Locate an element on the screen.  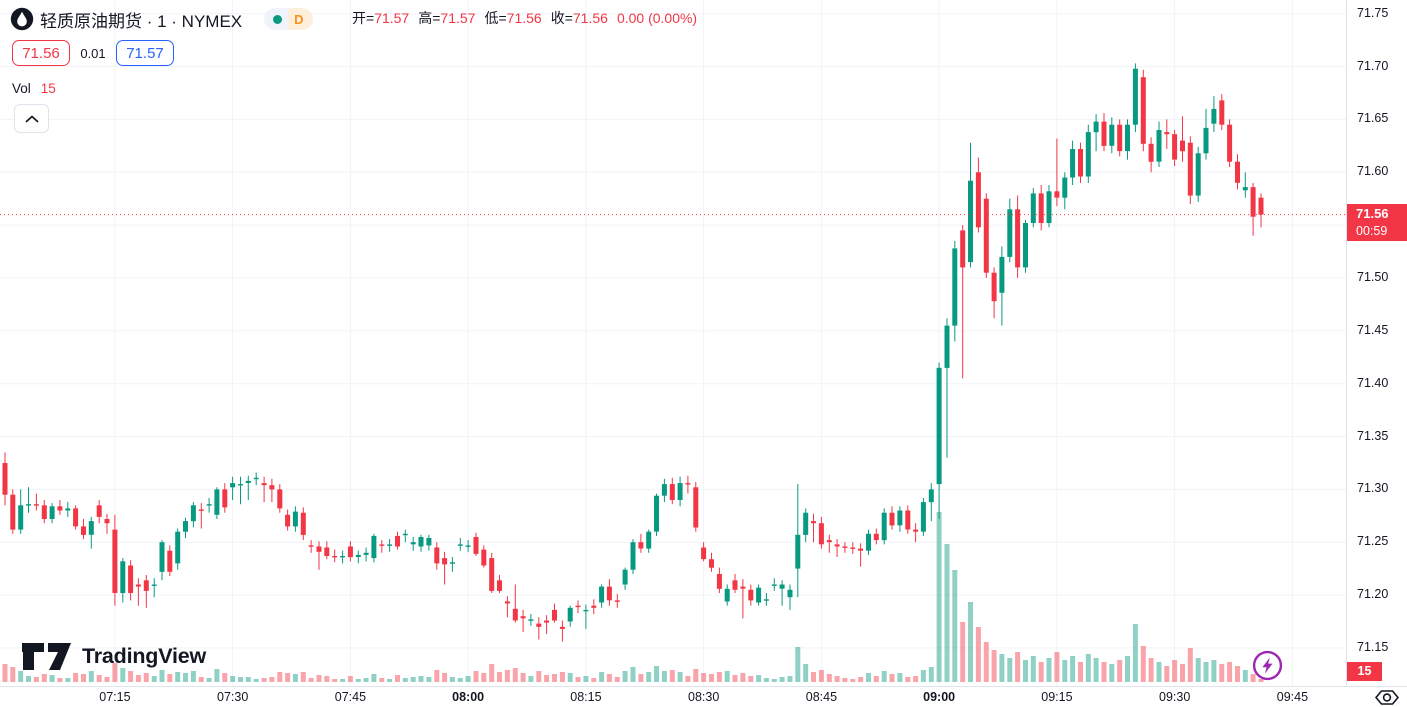
current-price-badge: 71.56 00:59 is located at coordinates (1377, 222).